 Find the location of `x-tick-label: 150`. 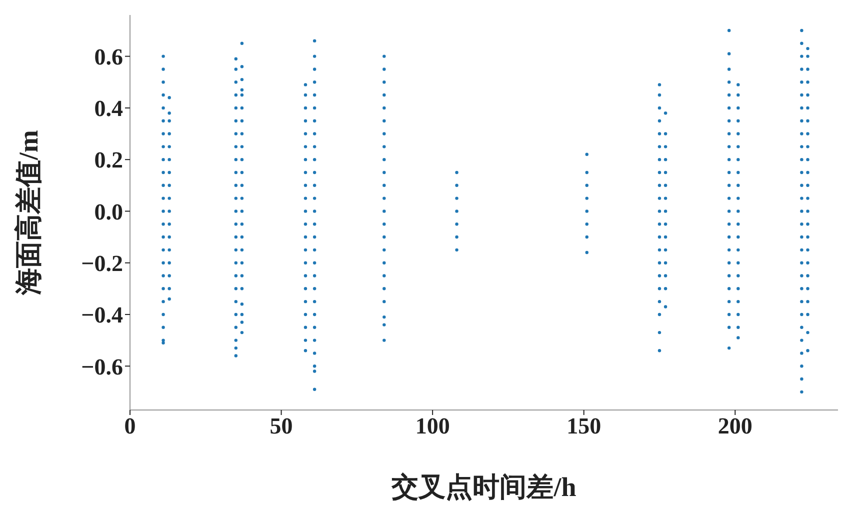

x-tick-label: 150 is located at coordinates (584, 425).